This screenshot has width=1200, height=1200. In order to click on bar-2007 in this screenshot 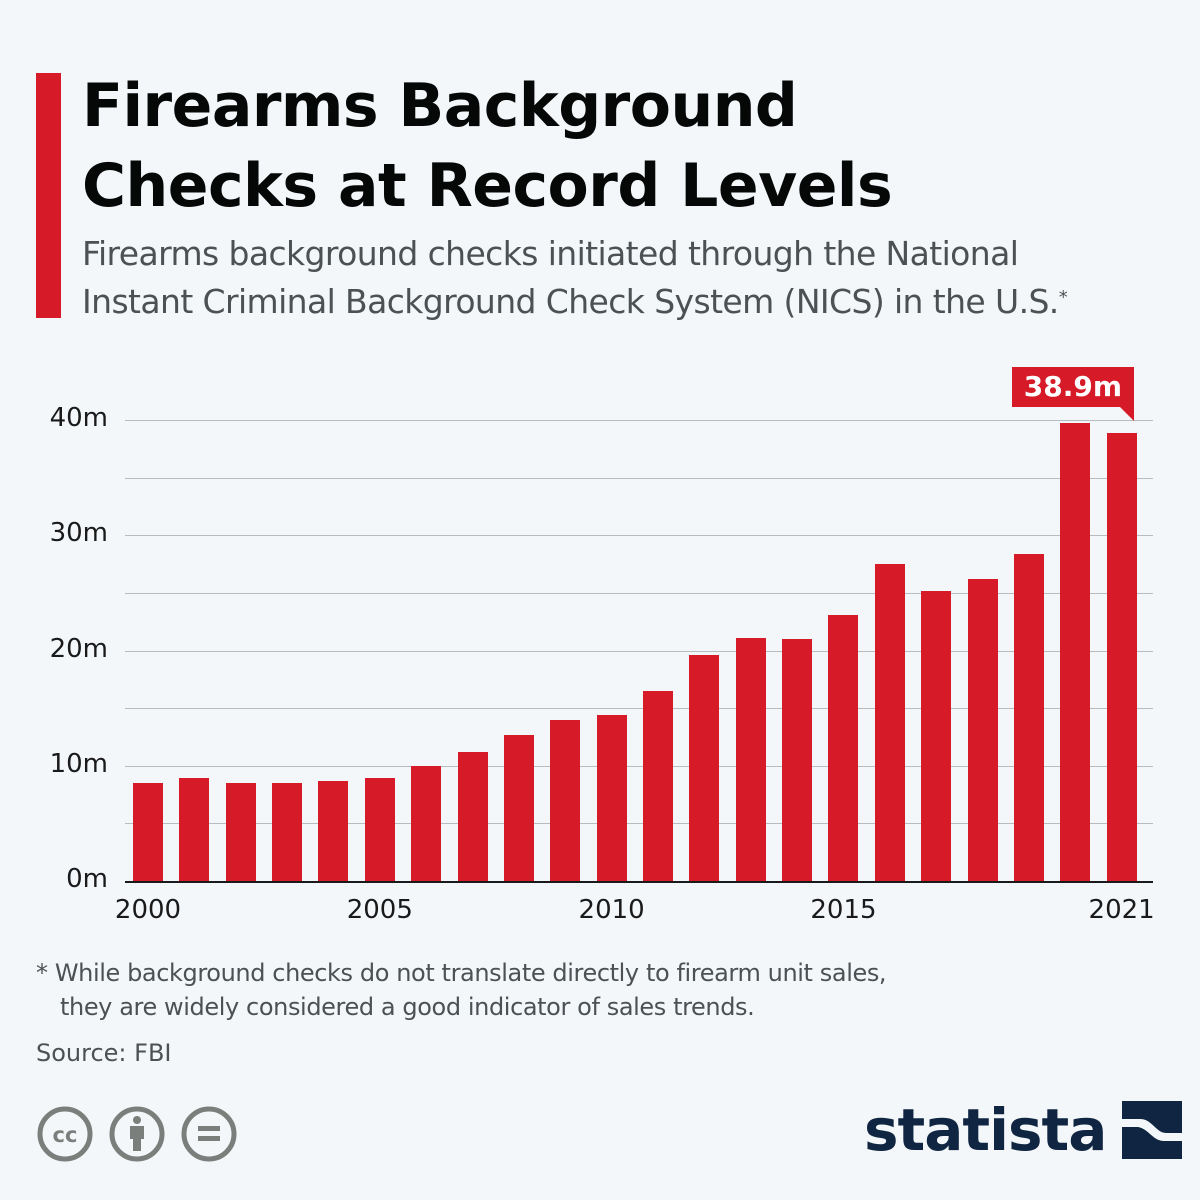, I will do `click(472, 816)`.